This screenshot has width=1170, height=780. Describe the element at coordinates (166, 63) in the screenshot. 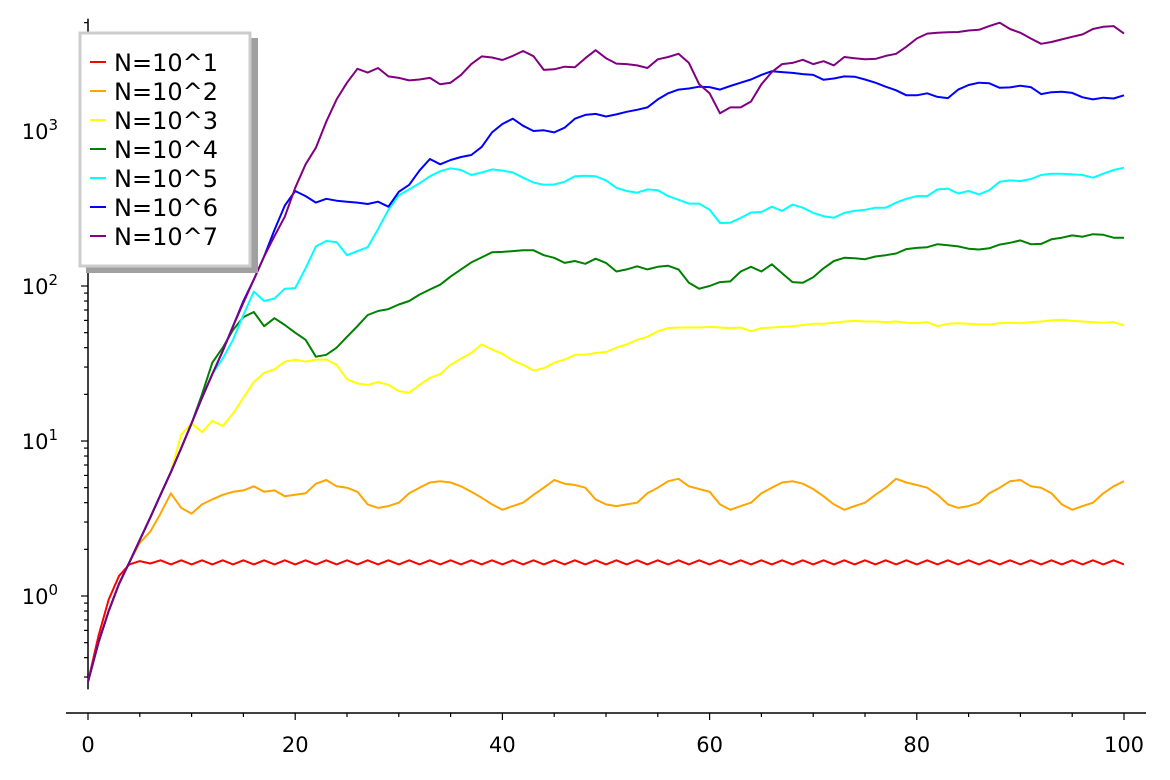

I see `legend-label: N=10^1` at that location.